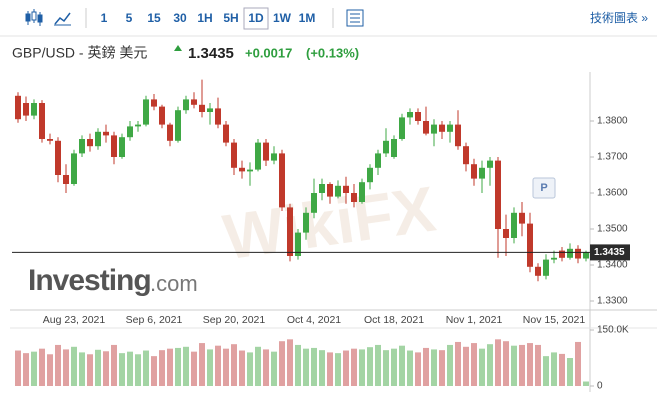 This screenshot has width=657, height=405. Describe the element at coordinates (154, 18) in the screenshot. I see `interval: 15` at that location.